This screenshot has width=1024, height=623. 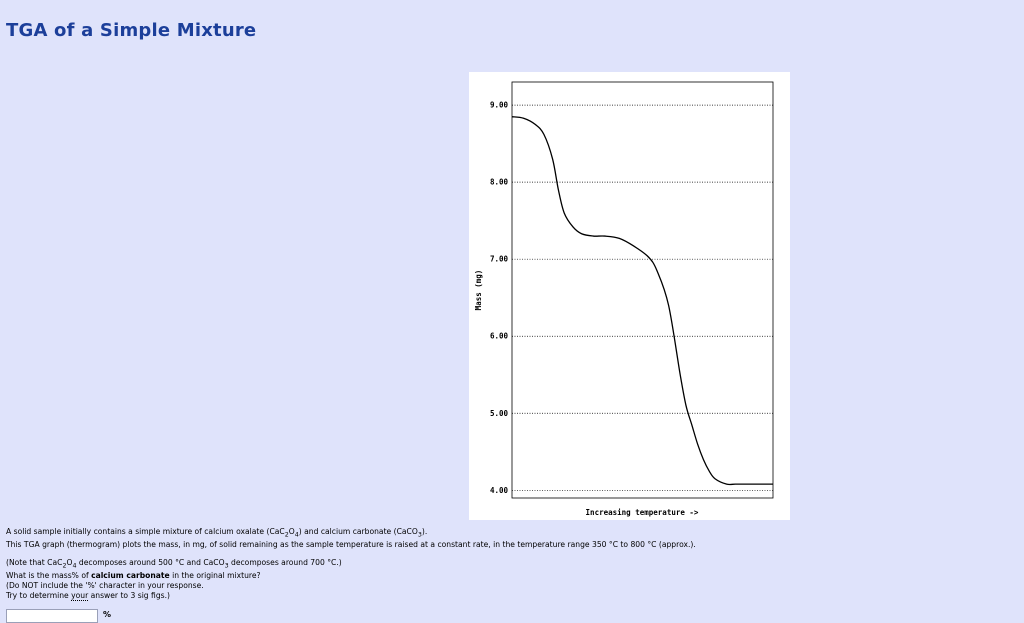 What do you see at coordinates (478, 290) in the screenshot?
I see `y-axis-label: Mass (mg)` at bounding box center [478, 290].